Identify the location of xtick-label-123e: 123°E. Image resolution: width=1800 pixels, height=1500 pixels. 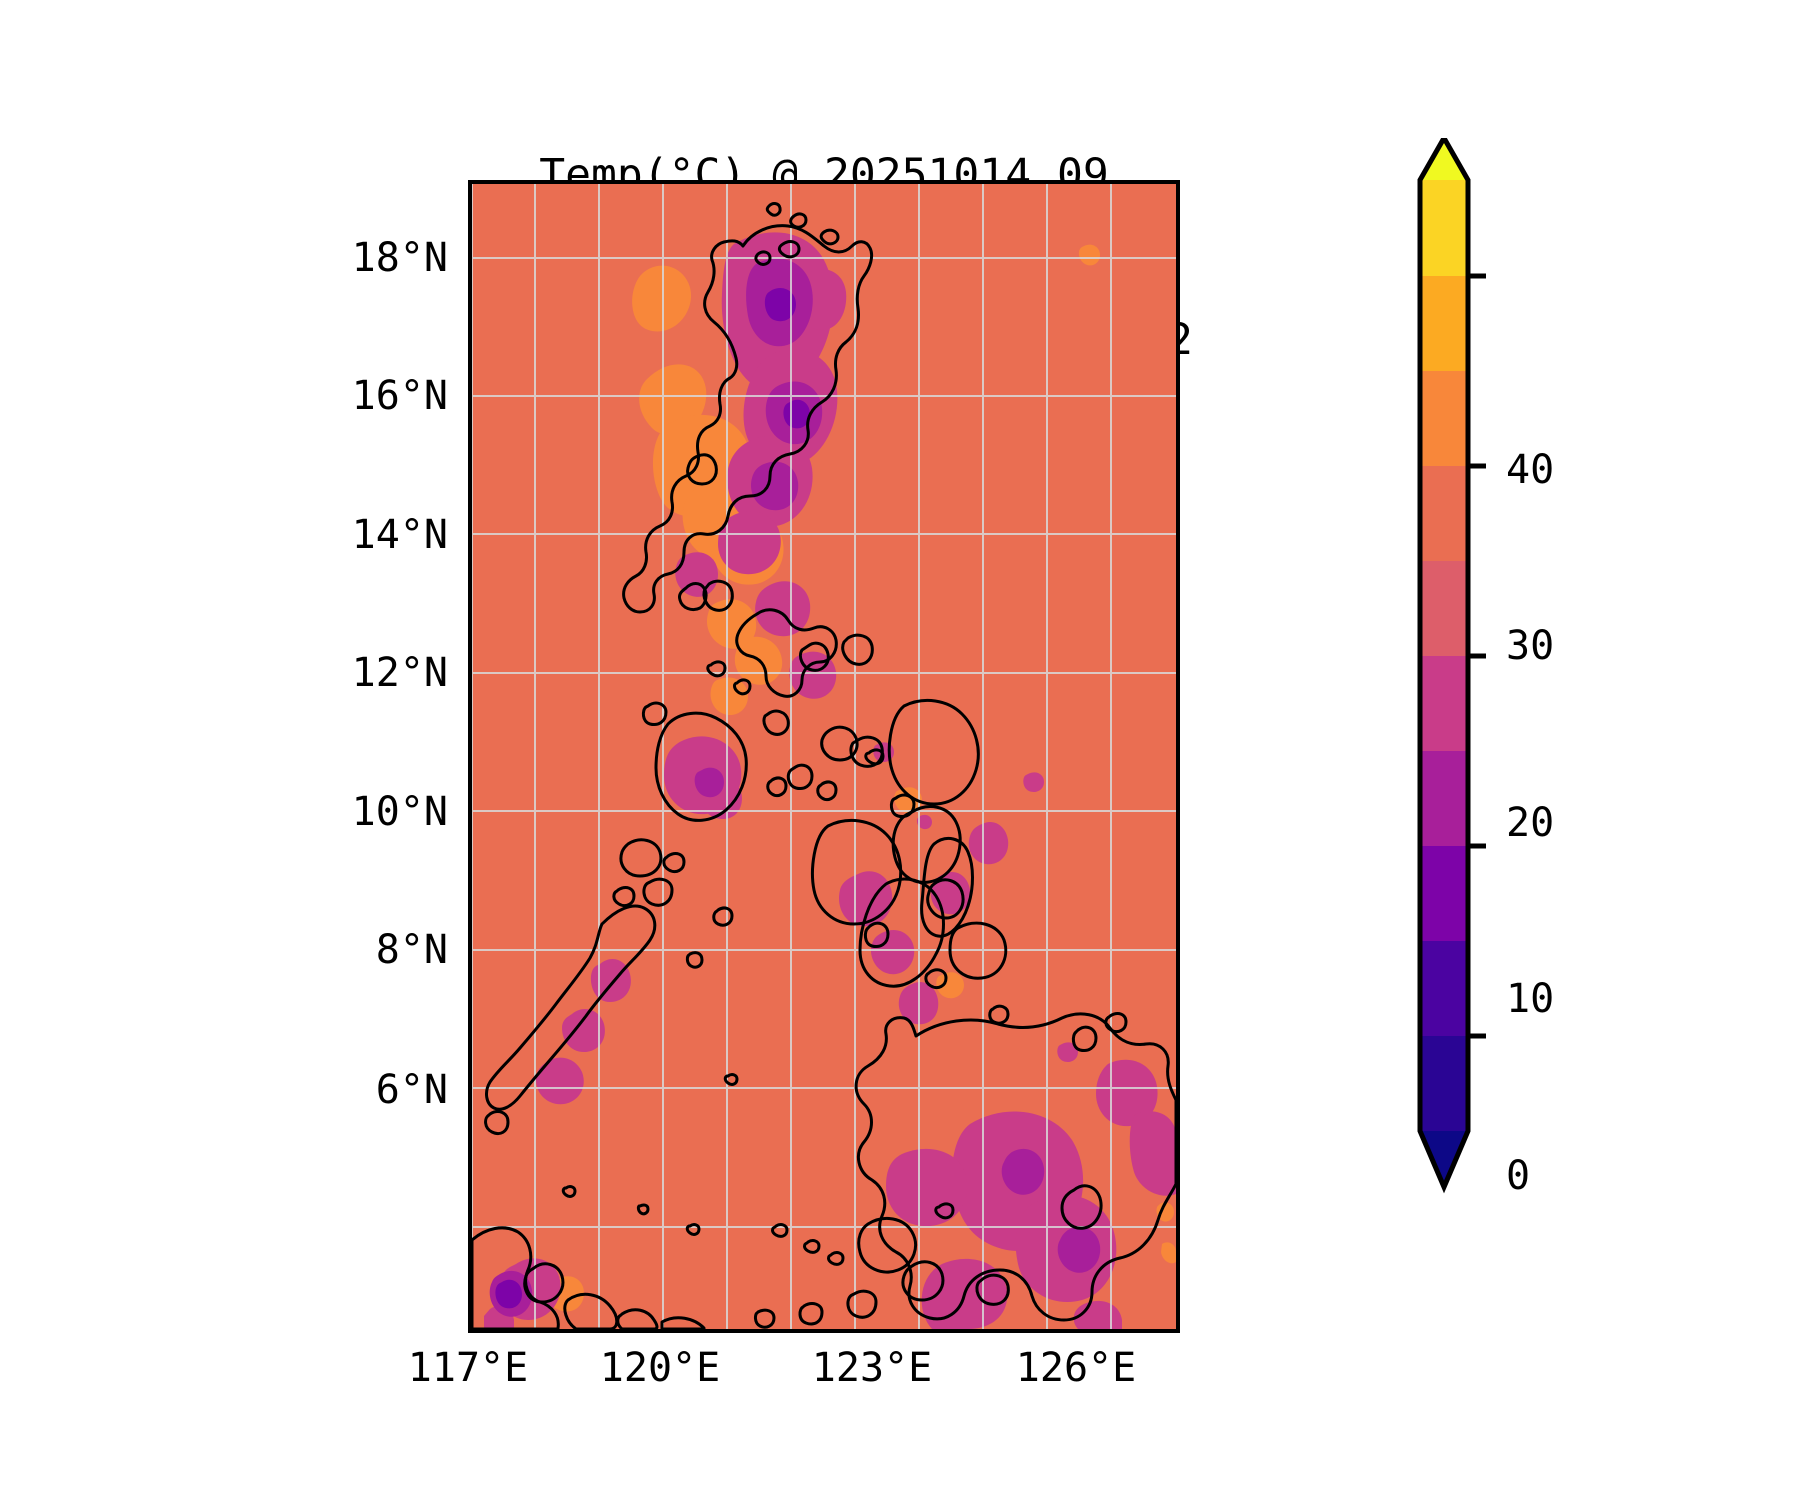
(872, 1368).